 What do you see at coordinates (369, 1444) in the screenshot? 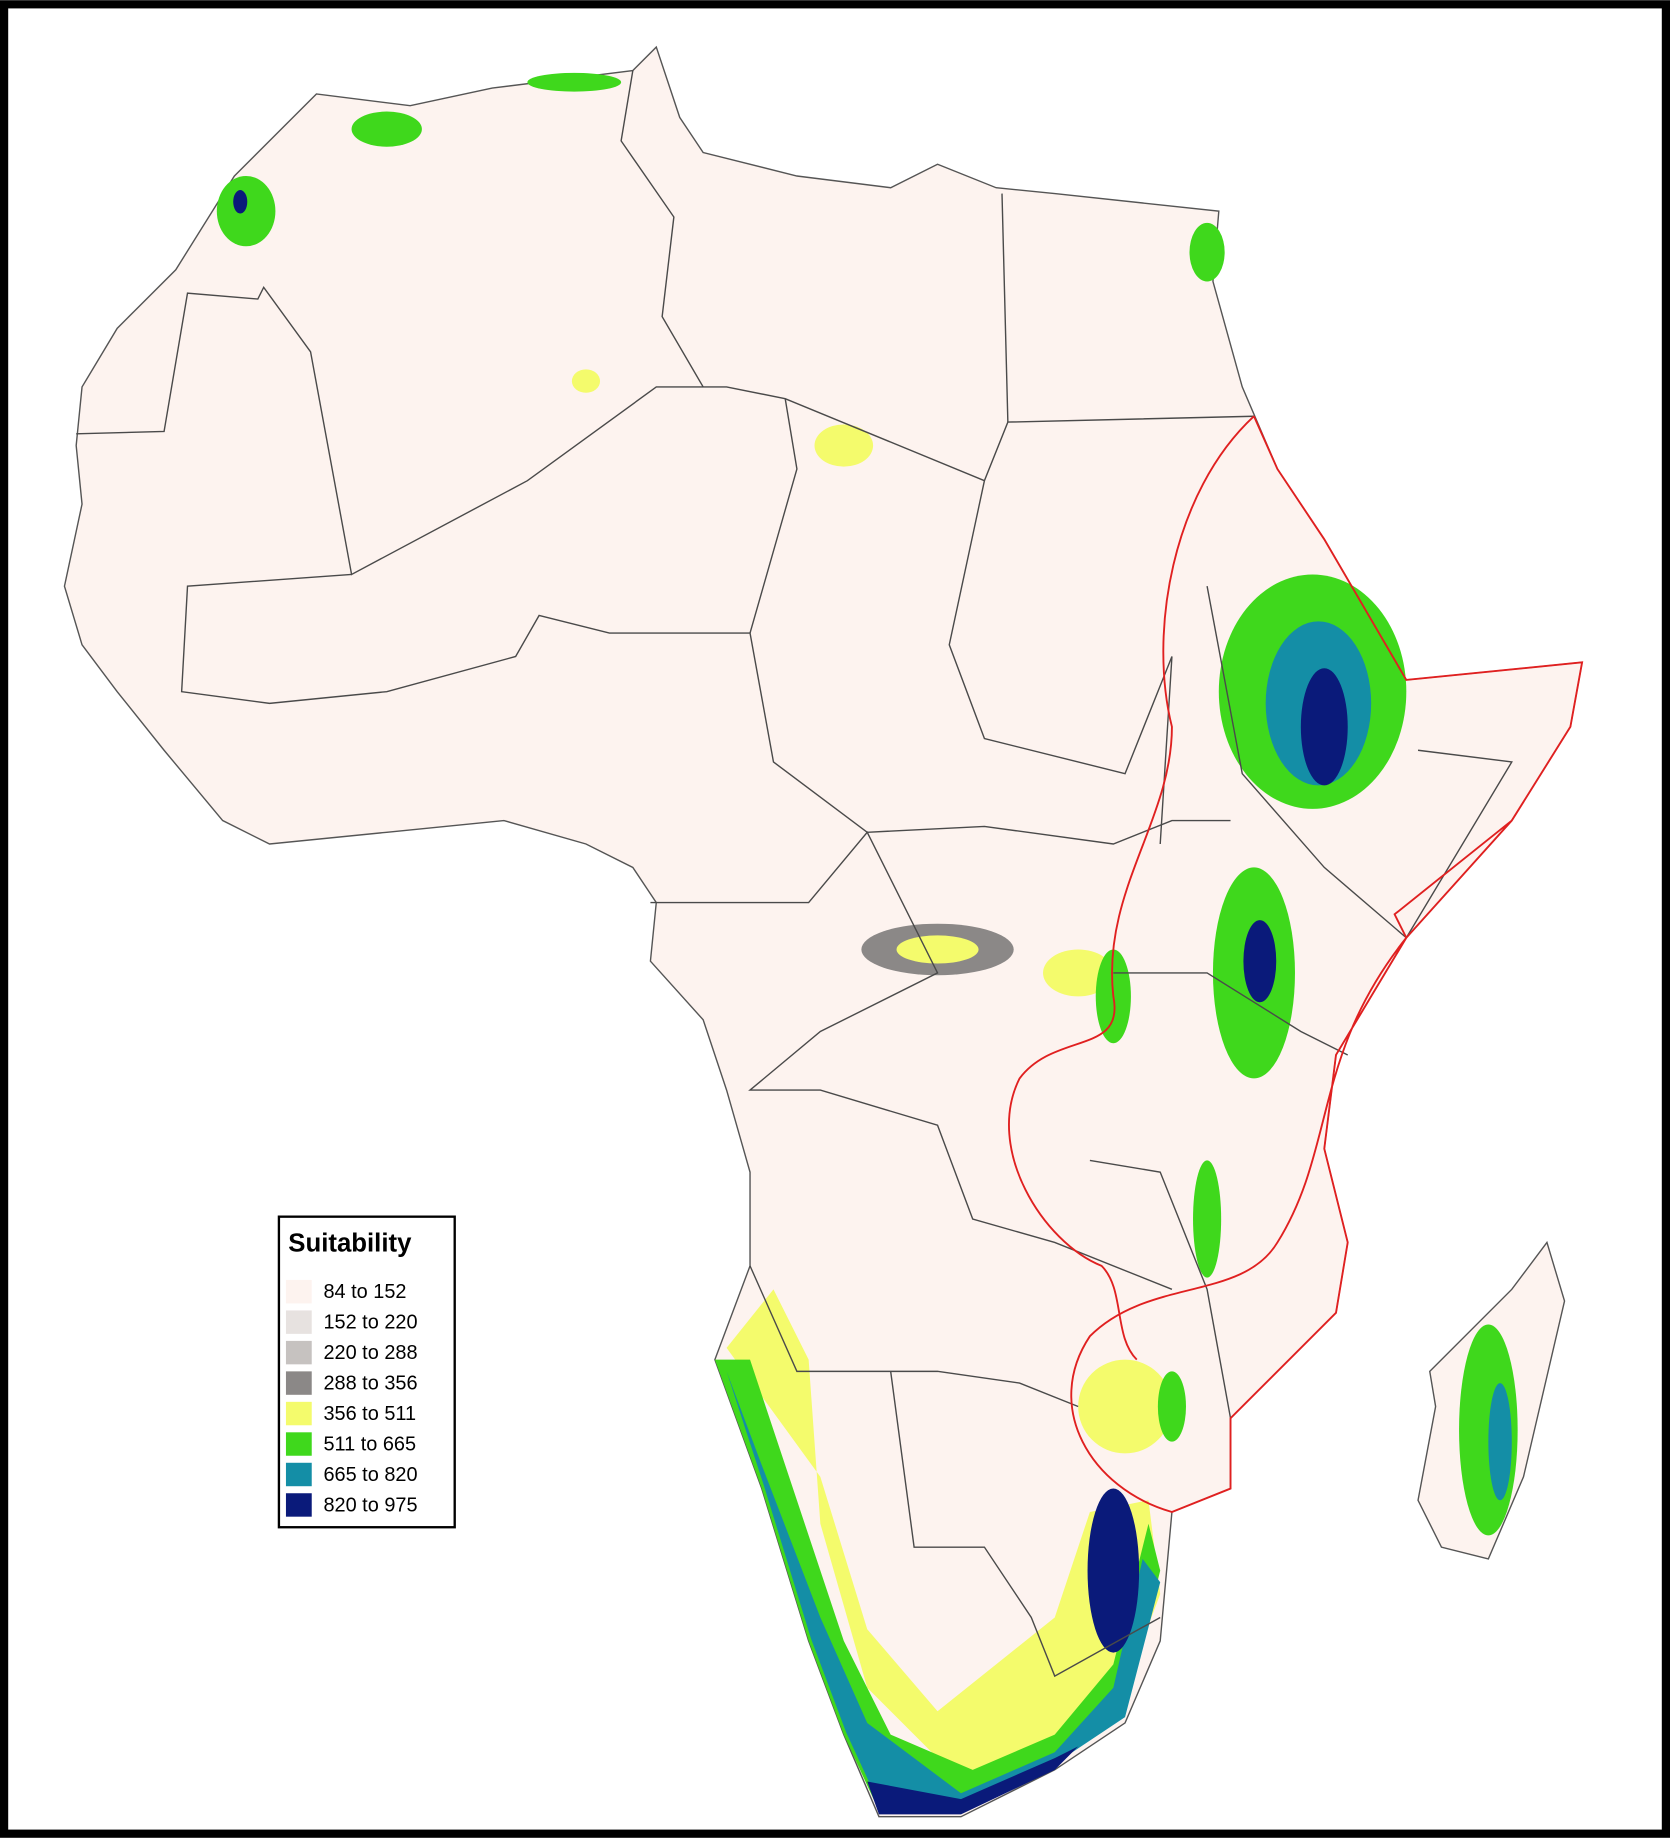
I see `legend-label: 511 to 665` at bounding box center [369, 1444].